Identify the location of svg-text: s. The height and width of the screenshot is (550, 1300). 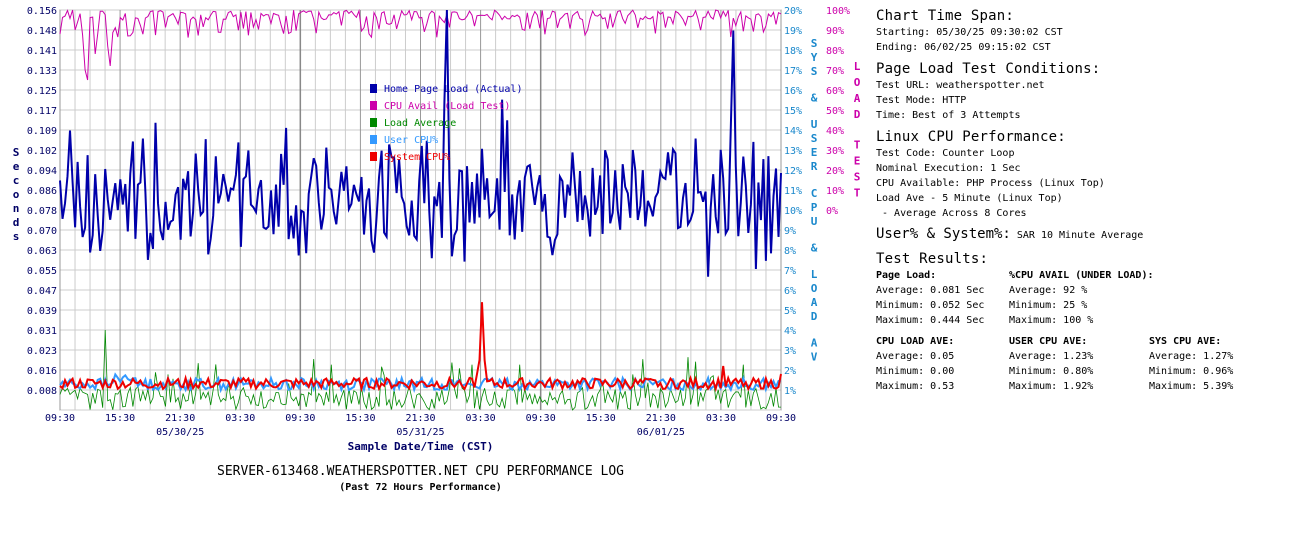
(16, 236).